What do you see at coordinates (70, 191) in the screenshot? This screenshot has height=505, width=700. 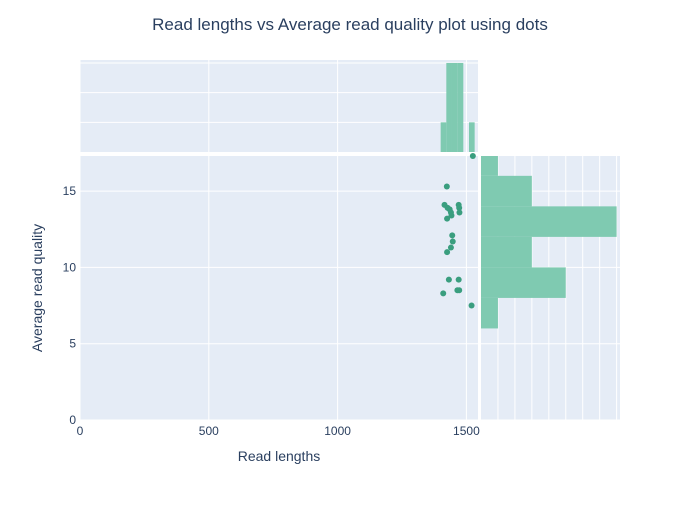 I see `y-tick-label: 15` at bounding box center [70, 191].